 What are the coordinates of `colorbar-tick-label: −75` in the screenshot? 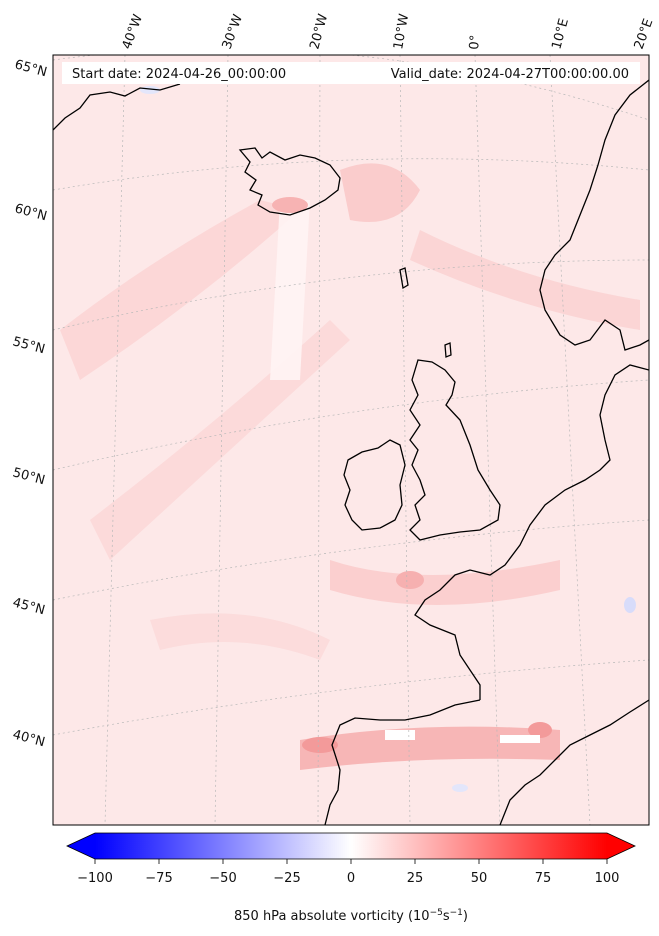 It's located at (158, 878).